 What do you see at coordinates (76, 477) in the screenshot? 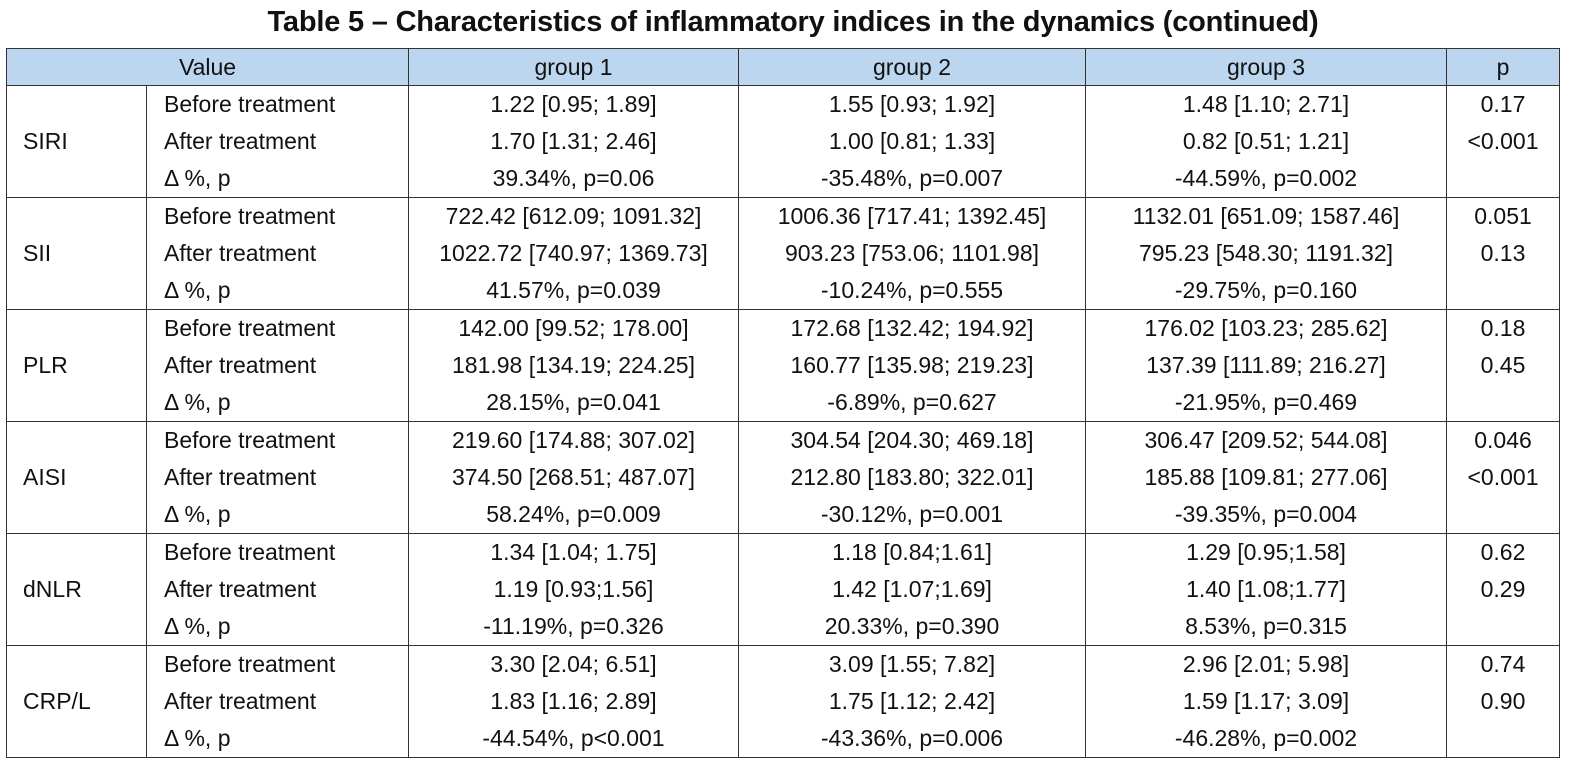
I see `index-name-cell: AISI` at bounding box center [76, 477].